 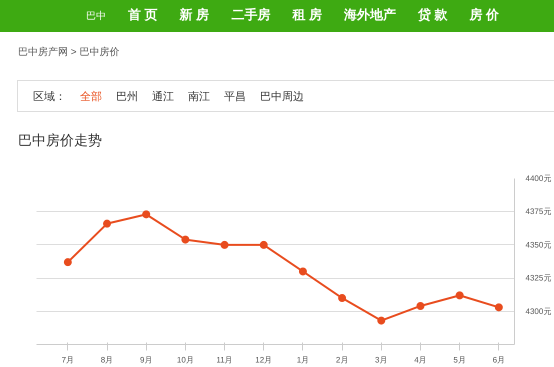 What do you see at coordinates (49, 97) in the screenshot?
I see `text: 区域：` at bounding box center [49, 97].